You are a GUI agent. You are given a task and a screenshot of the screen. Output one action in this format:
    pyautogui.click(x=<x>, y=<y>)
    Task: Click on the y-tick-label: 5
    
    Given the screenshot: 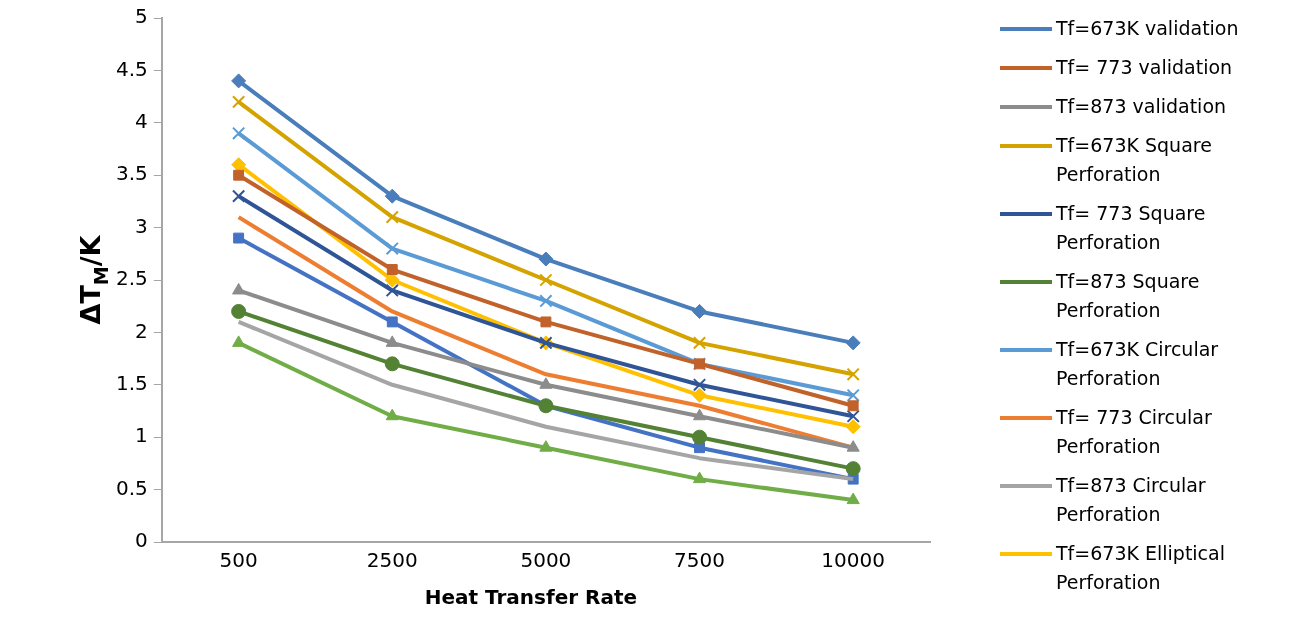 What is the action you would take?
    pyautogui.click(x=141, y=16)
    